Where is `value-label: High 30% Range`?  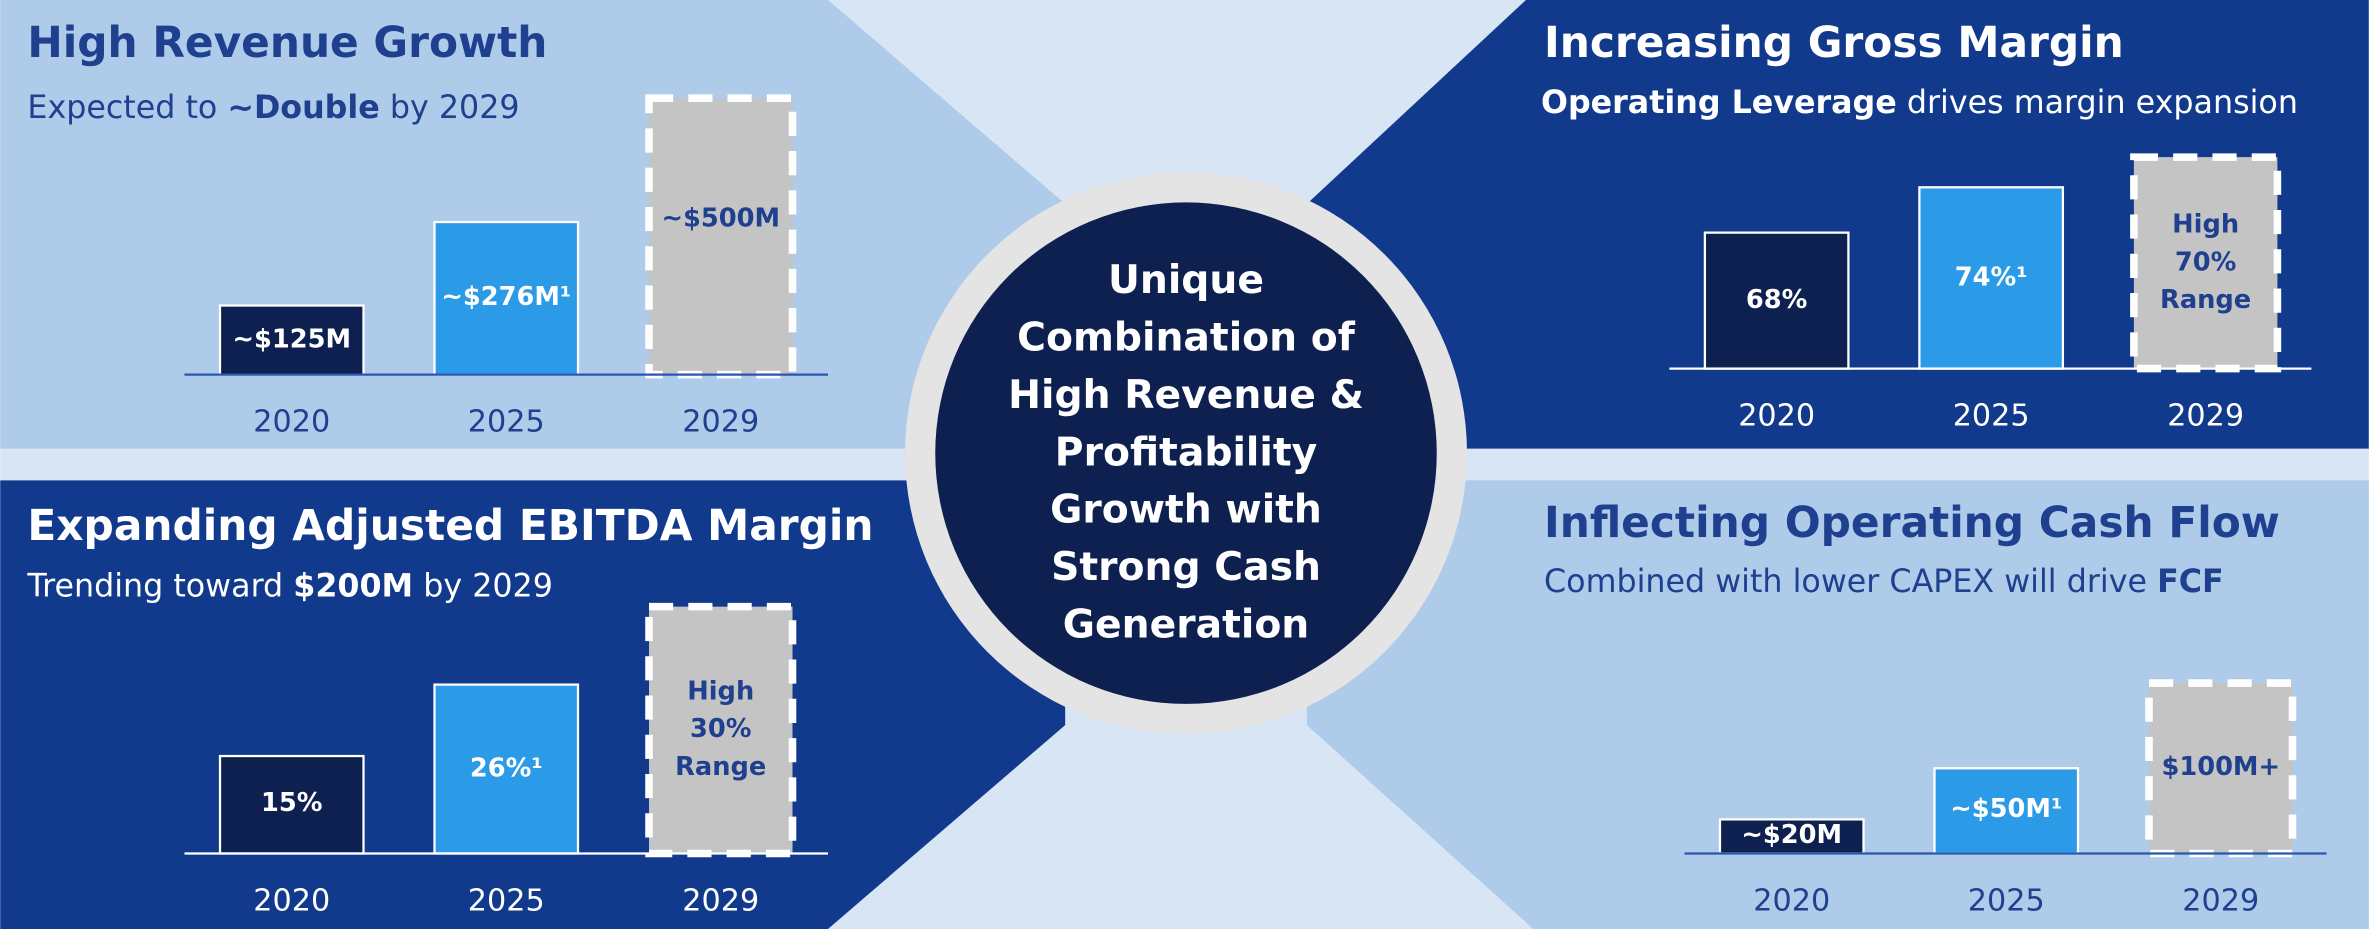
value-label: High 30% Range is located at coordinates (721, 729).